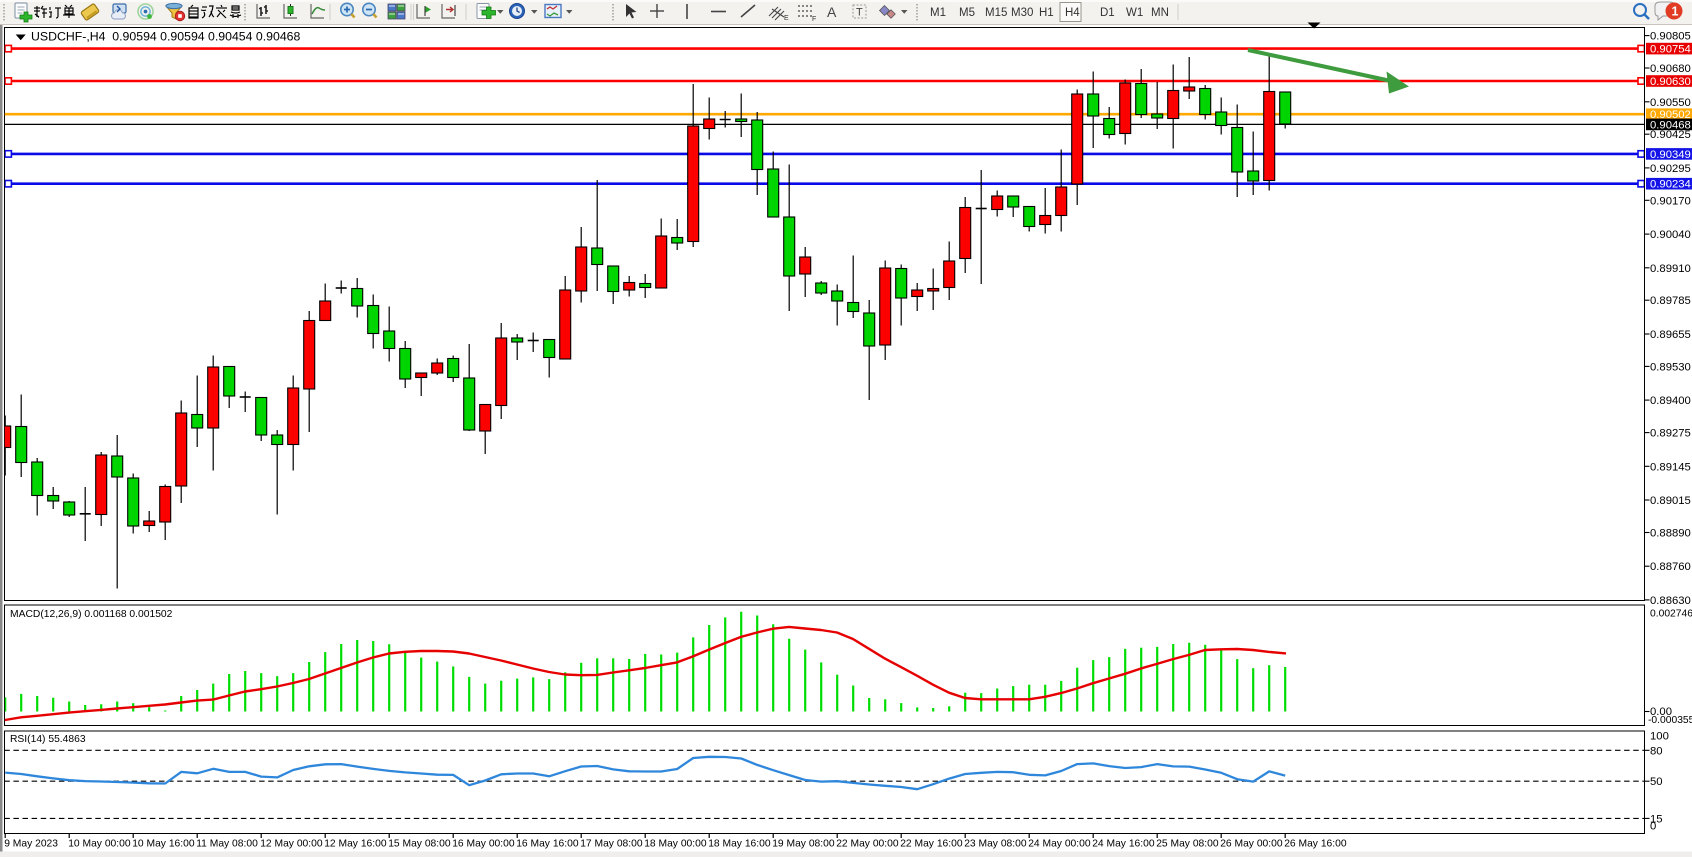 The width and height of the screenshot is (1692, 857). Describe the element at coordinates (1670, 82) in the screenshot. I see `svg-text: 0.90630` at that location.